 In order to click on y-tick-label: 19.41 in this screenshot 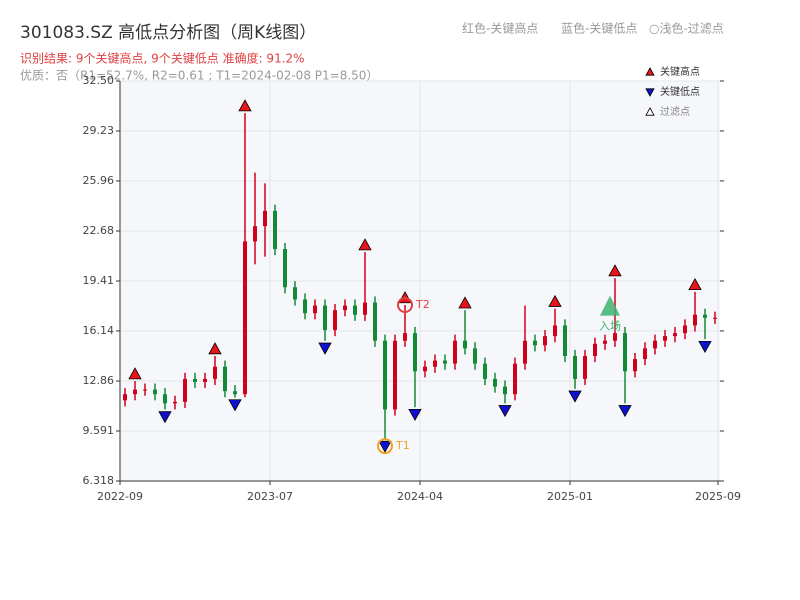, I will do `click(99, 280)`.